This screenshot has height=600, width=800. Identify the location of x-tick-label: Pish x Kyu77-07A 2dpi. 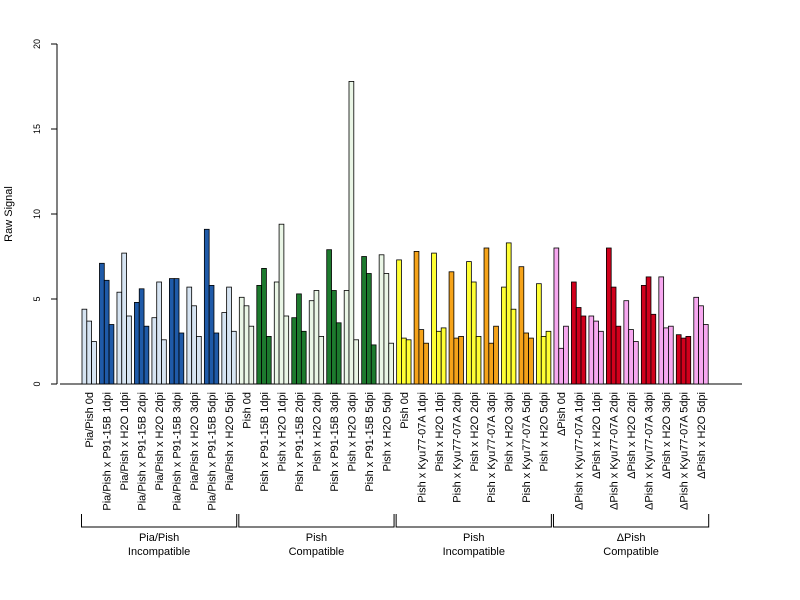
(457, 447).